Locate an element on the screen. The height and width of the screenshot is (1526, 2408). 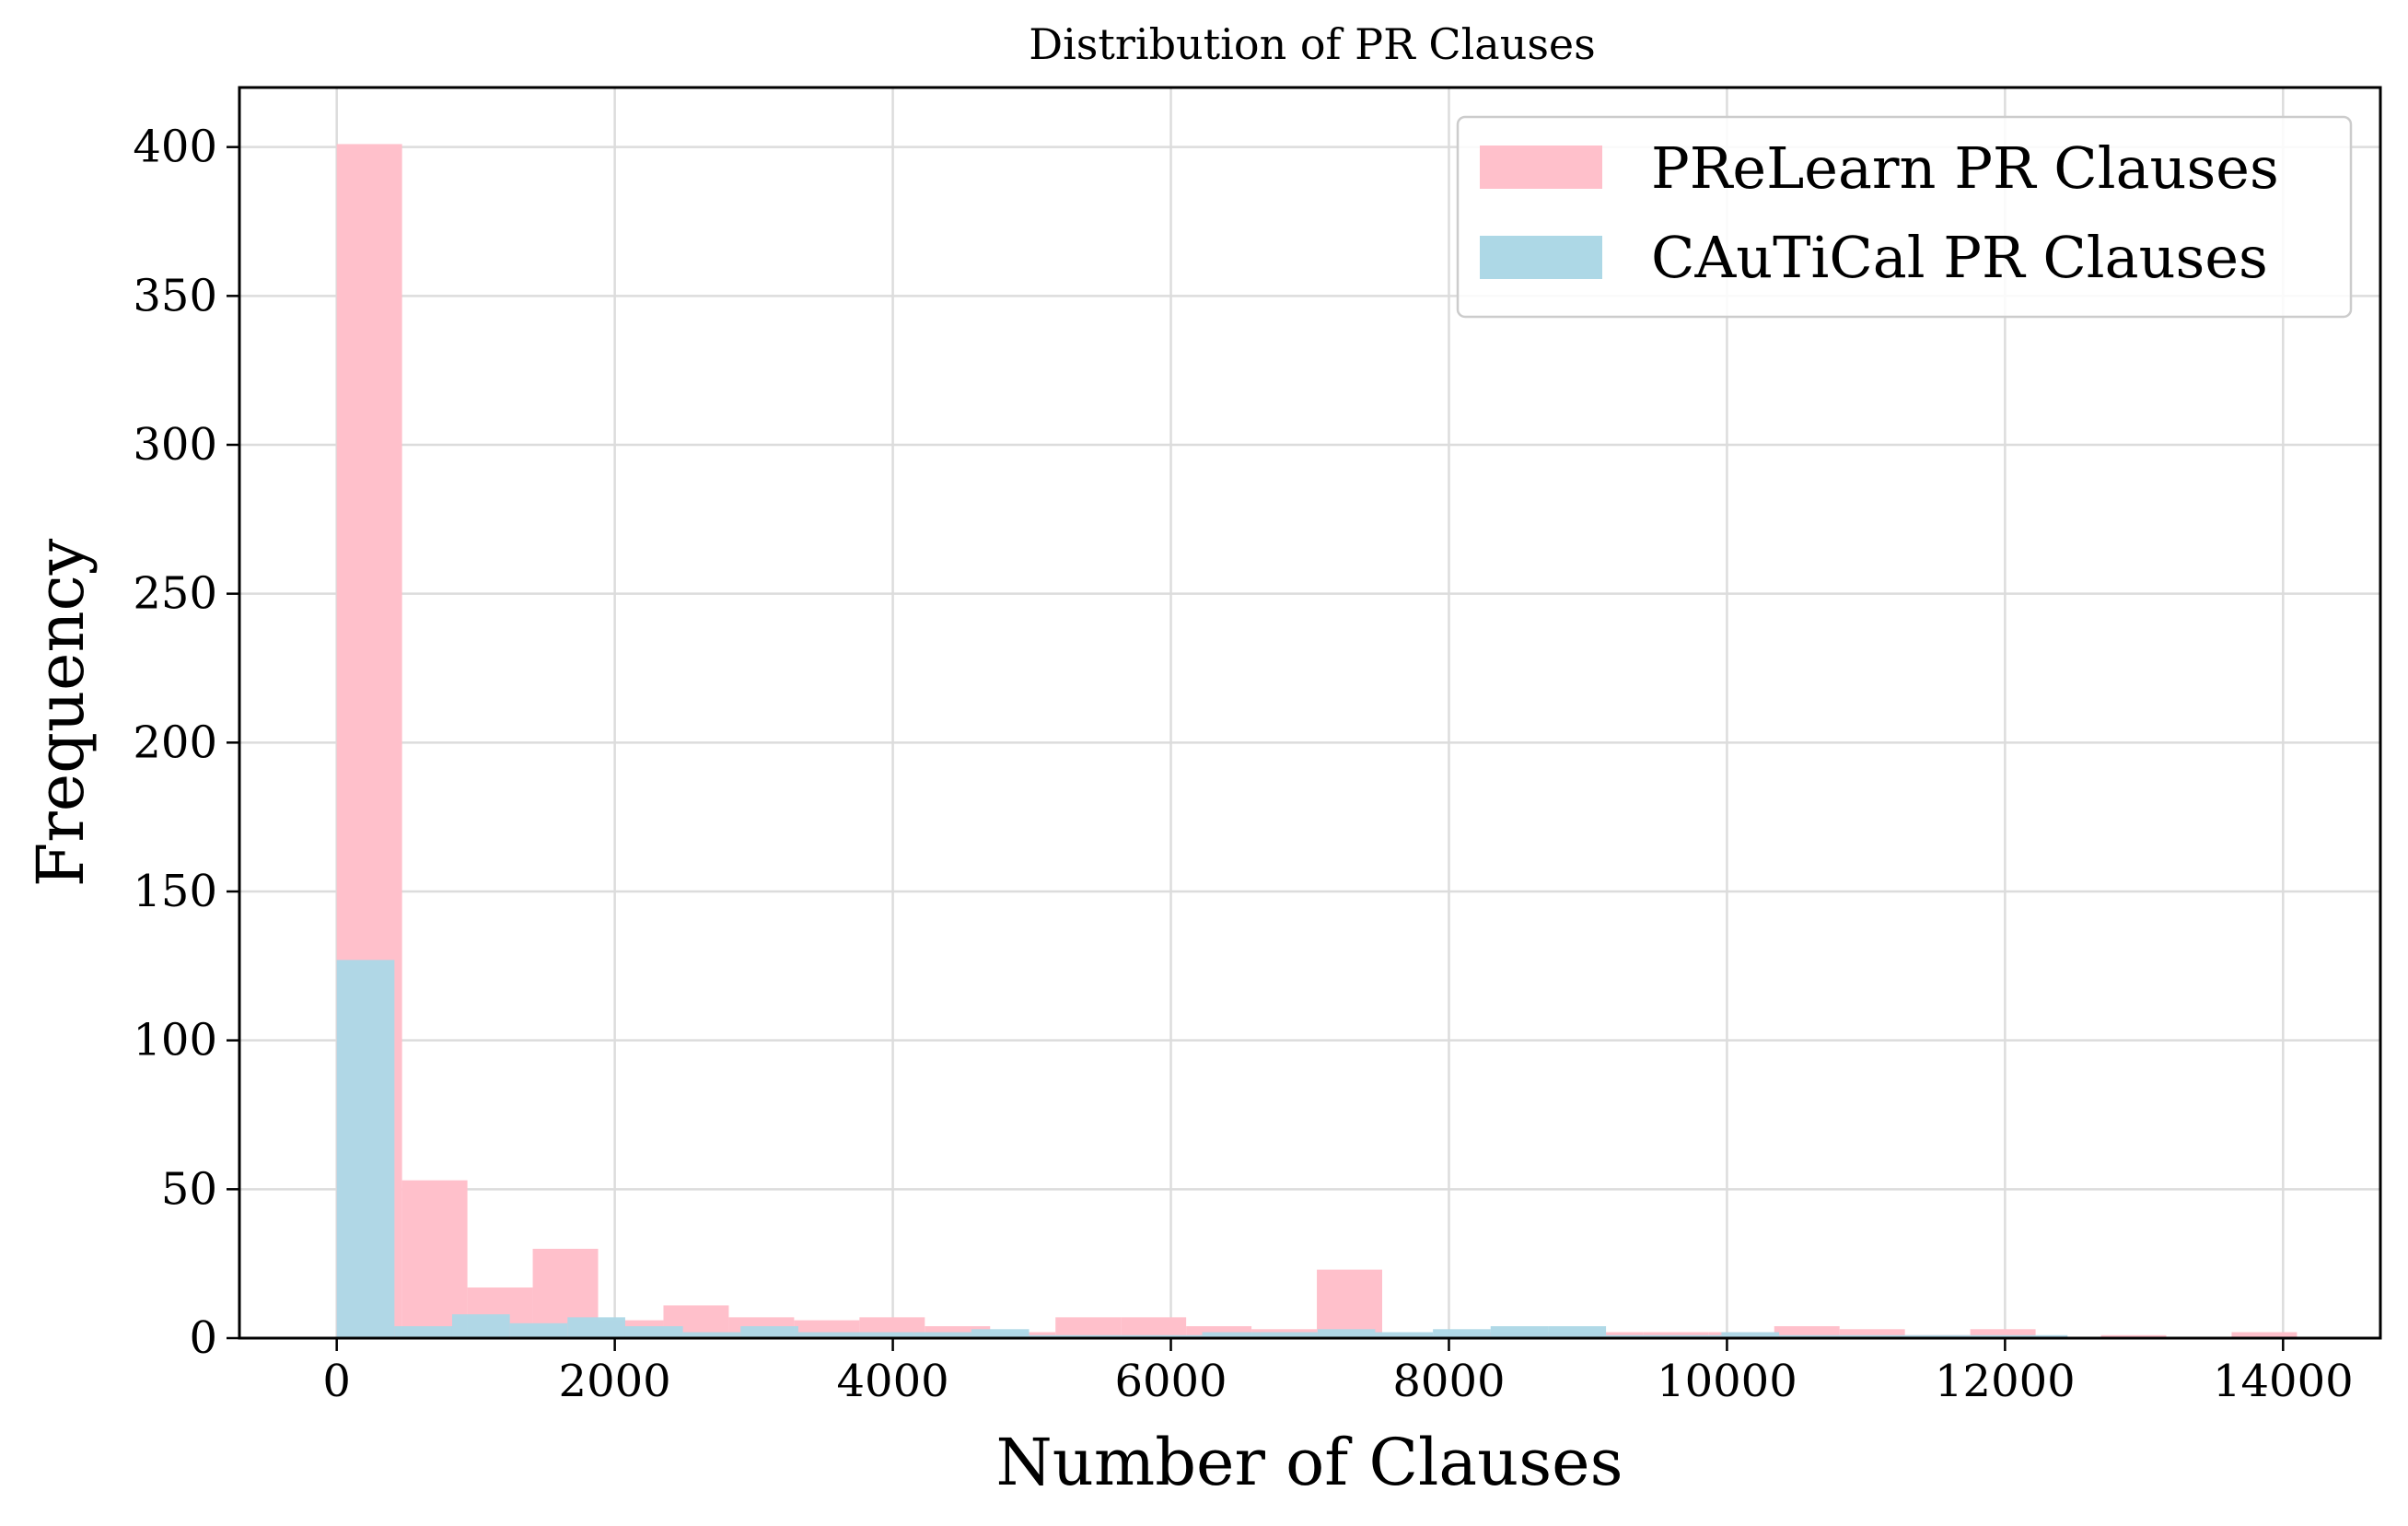
chart-title: Distribution of PR Clauses is located at coordinates (1312, 44).